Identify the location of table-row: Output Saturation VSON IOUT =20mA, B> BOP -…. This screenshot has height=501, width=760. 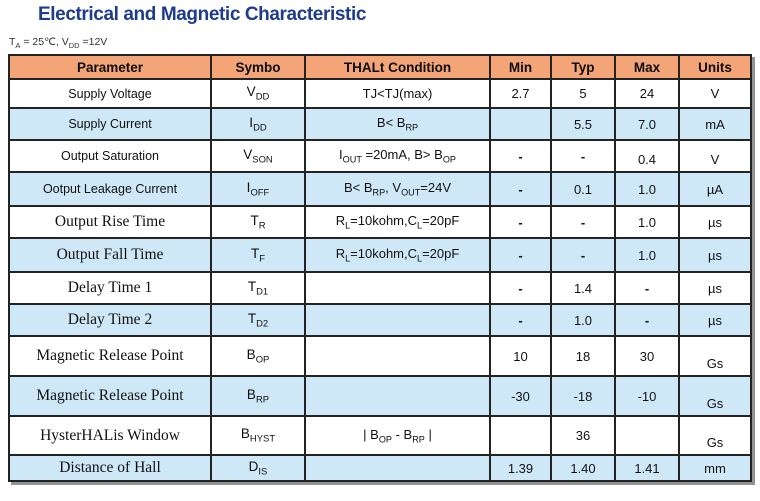
(380, 156).